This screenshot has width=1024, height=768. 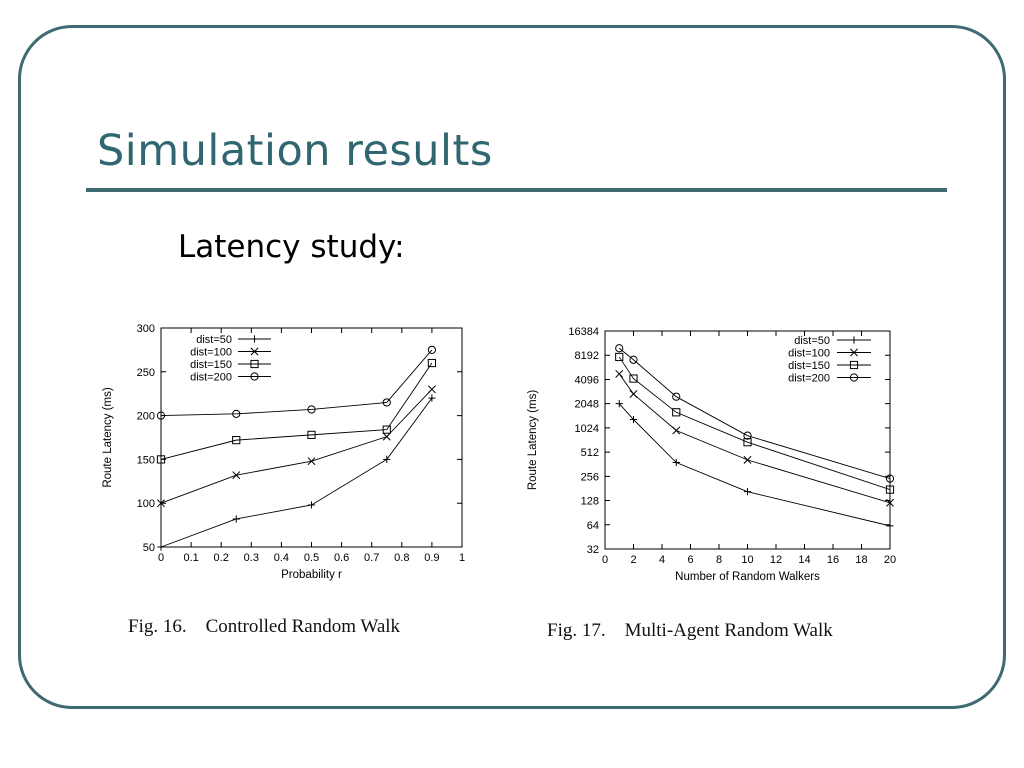 What do you see at coordinates (211, 365) in the screenshot?
I see `fig16-legend-label: dist=150` at bounding box center [211, 365].